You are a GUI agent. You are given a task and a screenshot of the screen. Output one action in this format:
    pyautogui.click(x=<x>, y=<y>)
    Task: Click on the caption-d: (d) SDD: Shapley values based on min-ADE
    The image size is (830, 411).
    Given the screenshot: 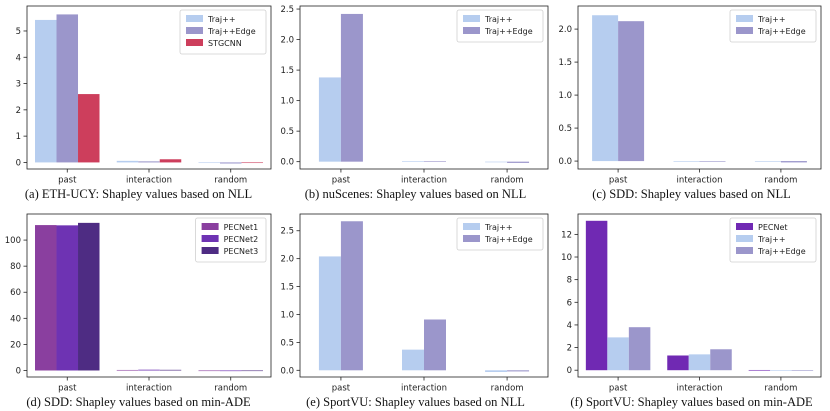 What is the action you would take?
    pyautogui.click(x=138, y=402)
    